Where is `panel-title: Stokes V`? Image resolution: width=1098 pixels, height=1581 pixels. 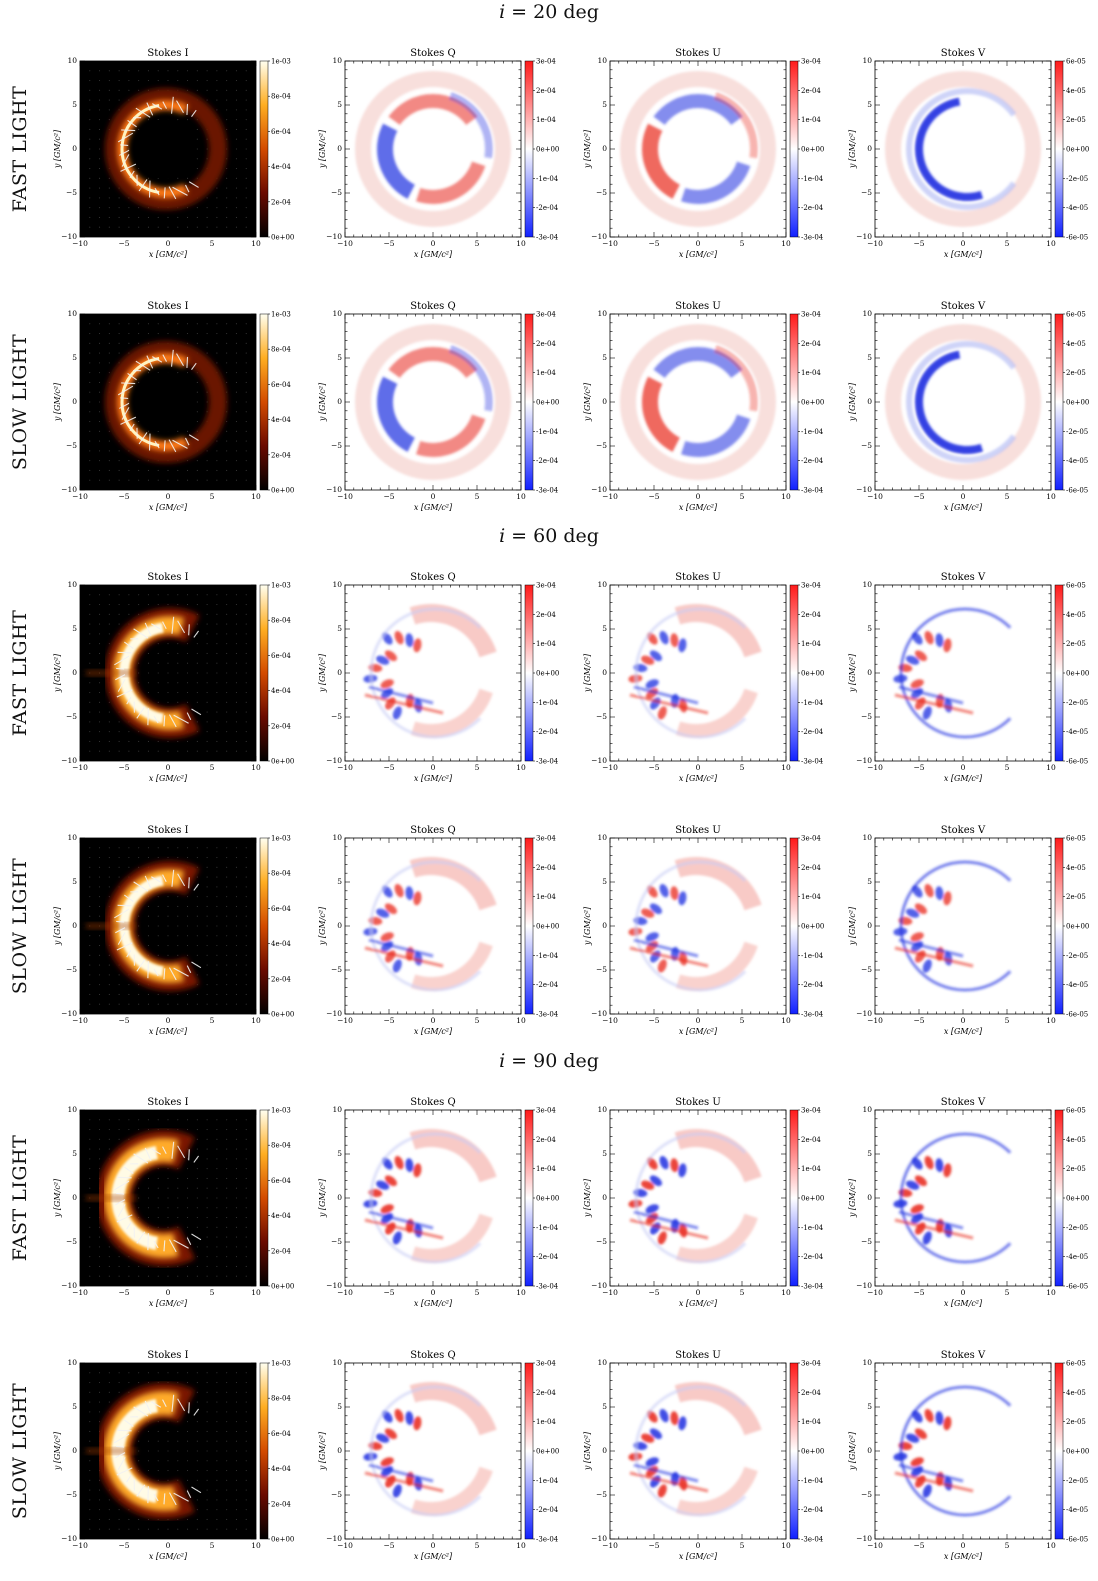 panel-title: Stokes V is located at coordinates (963, 577).